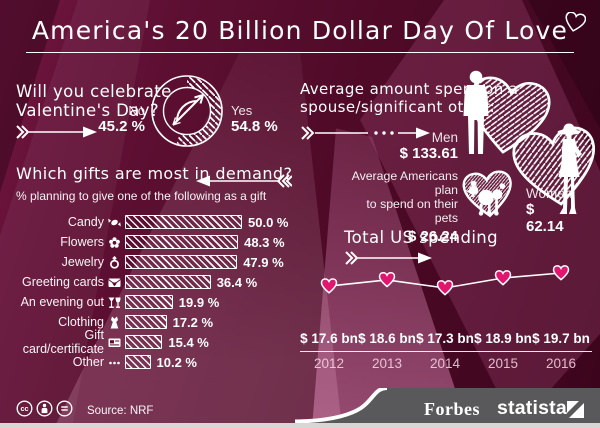 This screenshot has width=600, height=428. What do you see at coordinates (120, 411) in the screenshot?
I see `source-text: Source: NRF` at bounding box center [120, 411].